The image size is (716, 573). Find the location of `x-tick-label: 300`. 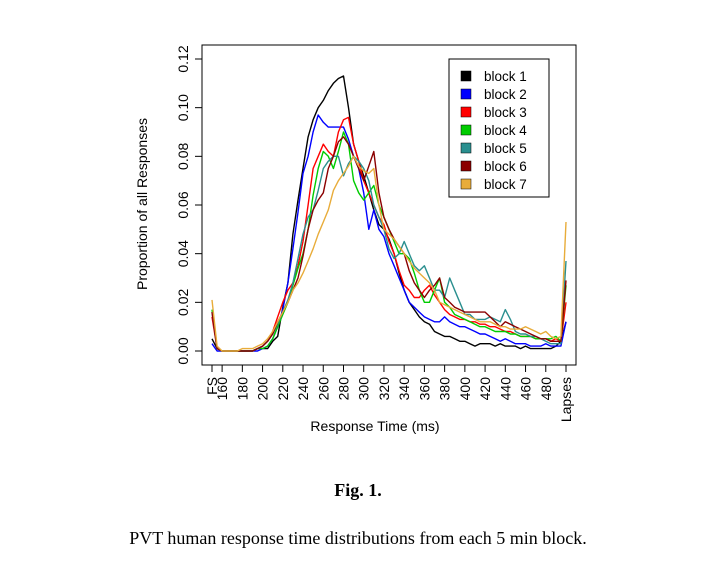

x-tick-label: 300 is located at coordinates (364, 389).